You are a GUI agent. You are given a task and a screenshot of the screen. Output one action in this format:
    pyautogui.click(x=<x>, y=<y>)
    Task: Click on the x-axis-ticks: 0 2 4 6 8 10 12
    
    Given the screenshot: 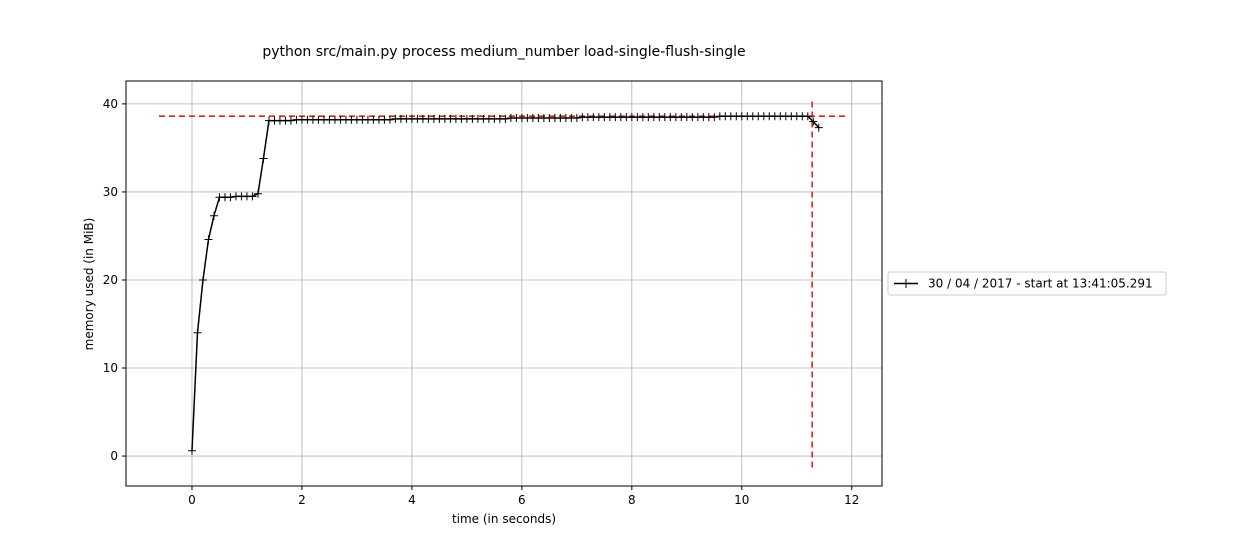 What is the action you would take?
    pyautogui.click(x=523, y=496)
    